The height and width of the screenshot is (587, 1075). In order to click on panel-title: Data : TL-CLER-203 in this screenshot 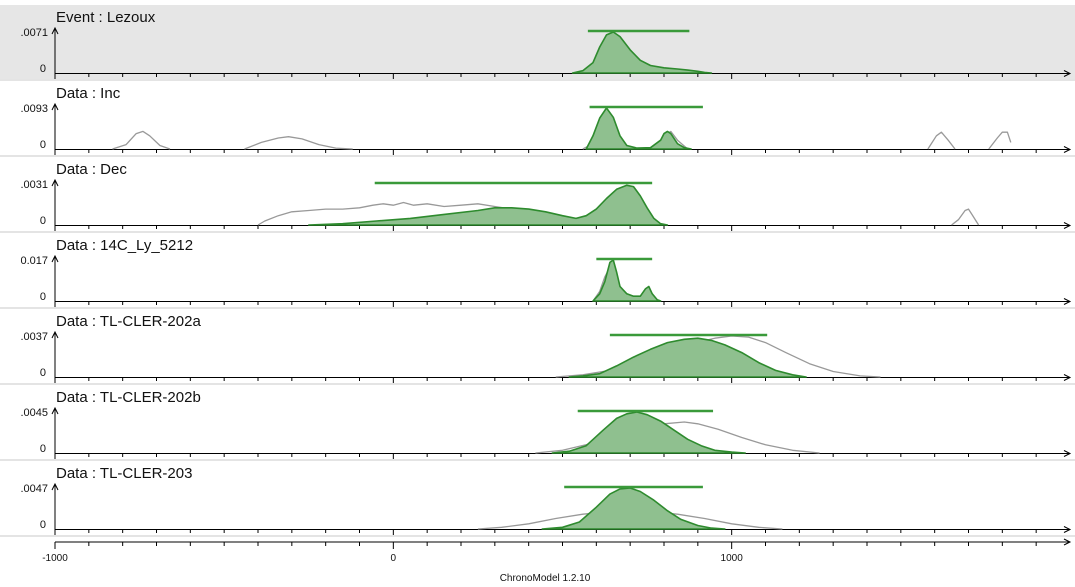, I will do `click(124, 473)`.